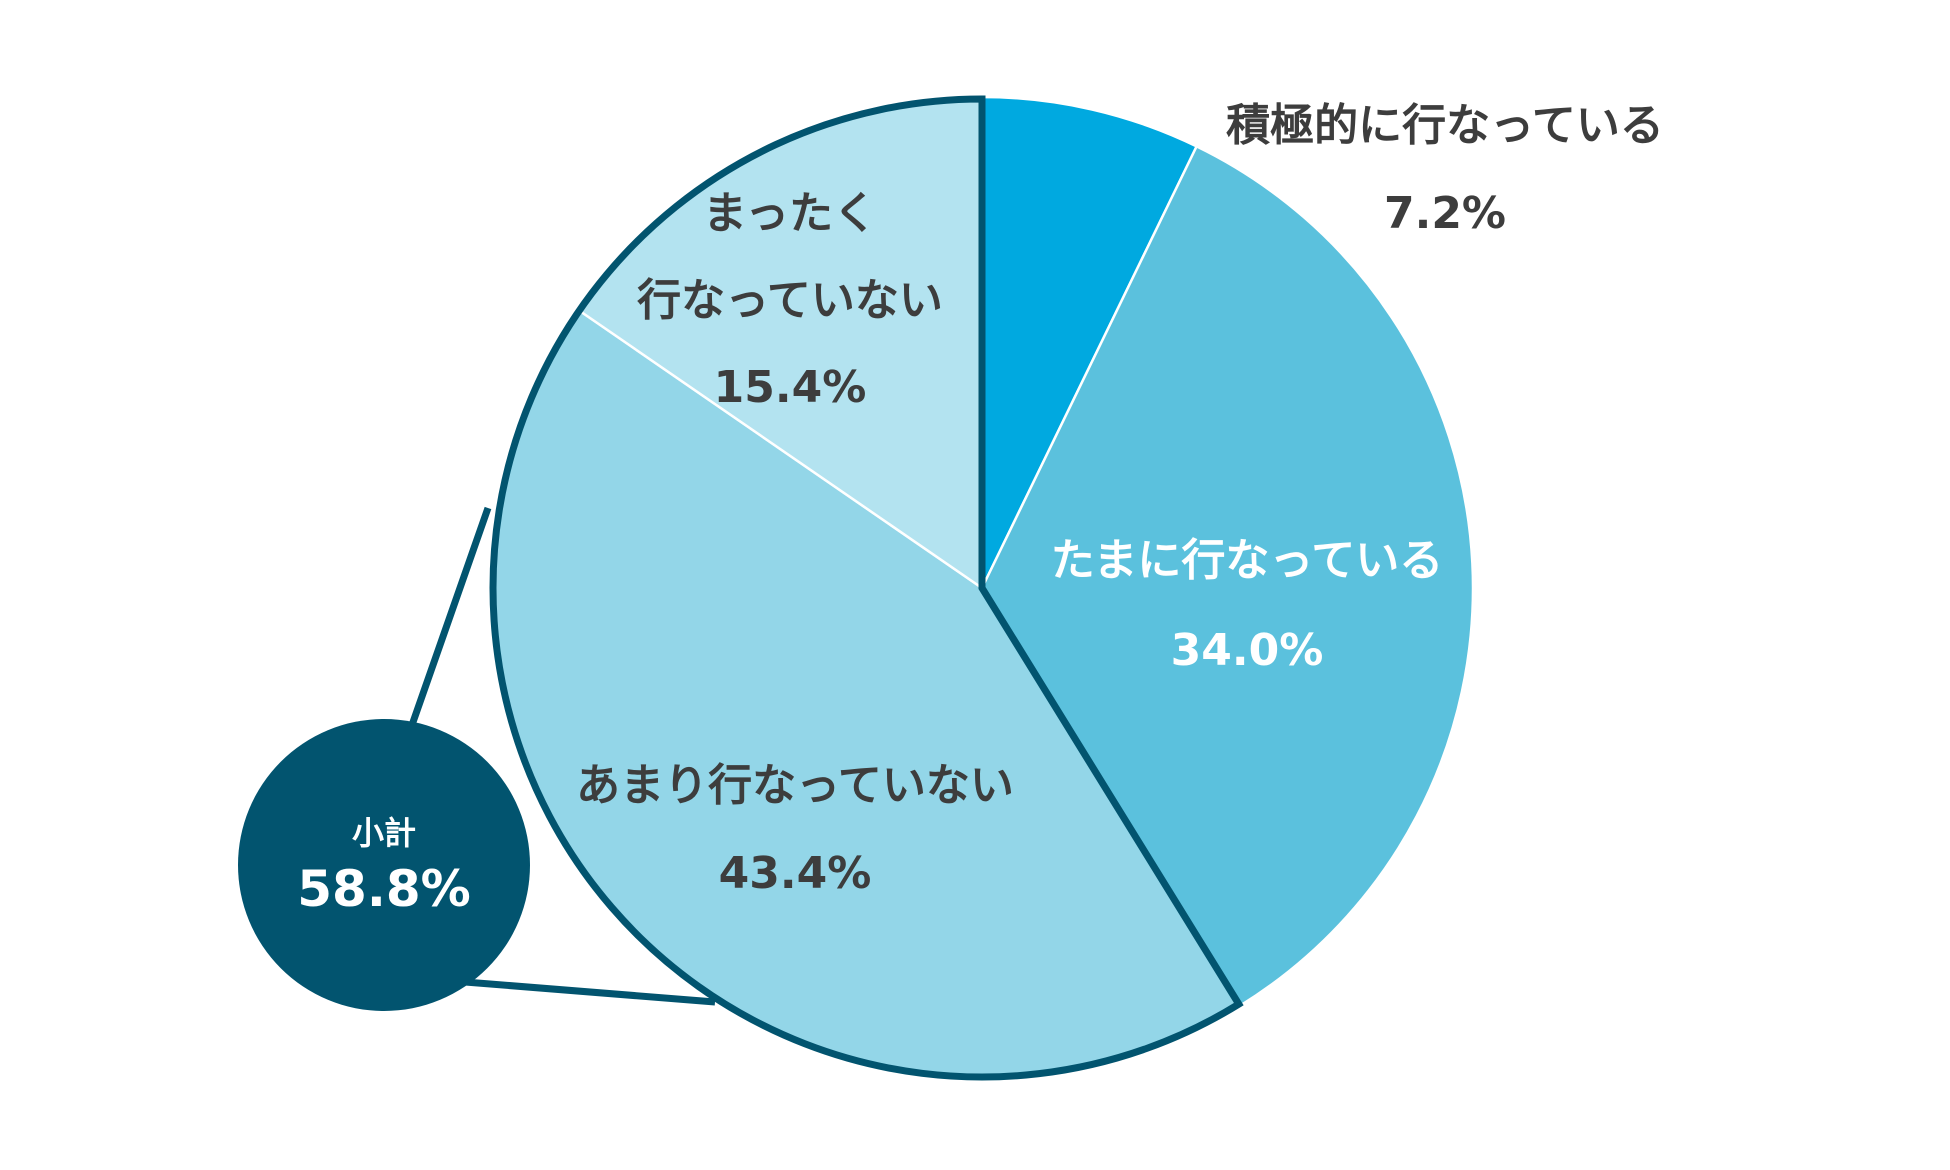 The image size is (1950, 1170). I want to click on slice-4-label: 行なっていない, so click(790, 300).